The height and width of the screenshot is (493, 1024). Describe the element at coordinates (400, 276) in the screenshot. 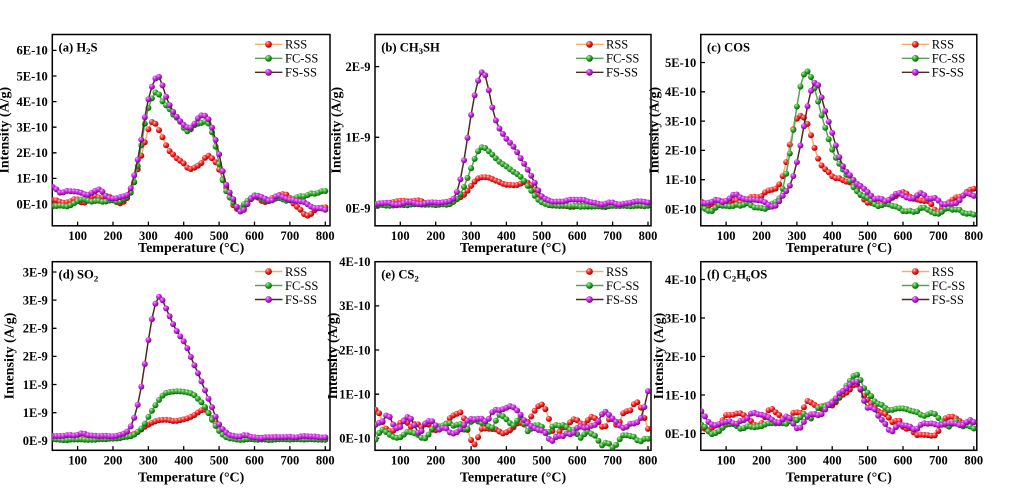

I see `svg-text: (e) CS2​` at that location.